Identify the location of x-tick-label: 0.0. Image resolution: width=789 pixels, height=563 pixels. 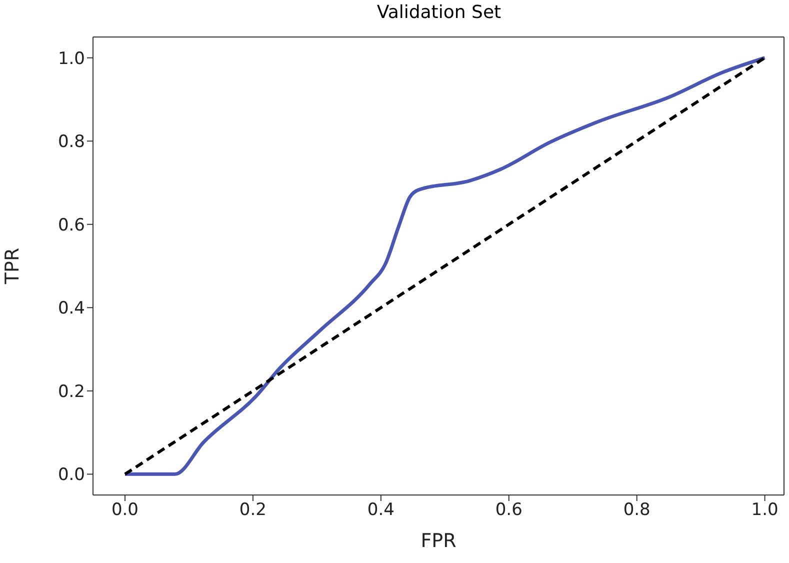
(125, 510).